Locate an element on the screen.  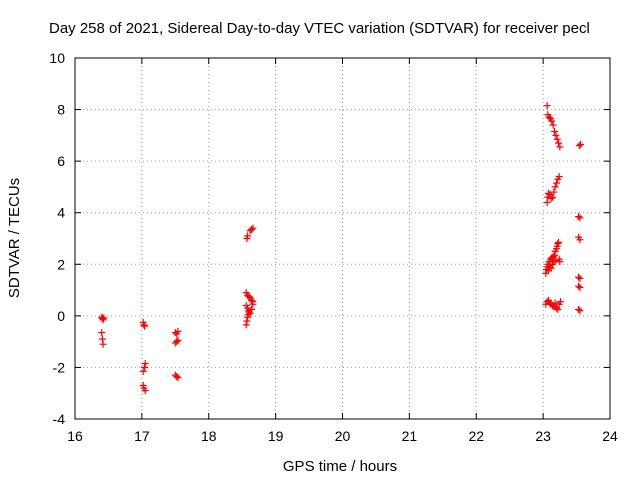
x-tick-label: 19 is located at coordinates (276, 436).